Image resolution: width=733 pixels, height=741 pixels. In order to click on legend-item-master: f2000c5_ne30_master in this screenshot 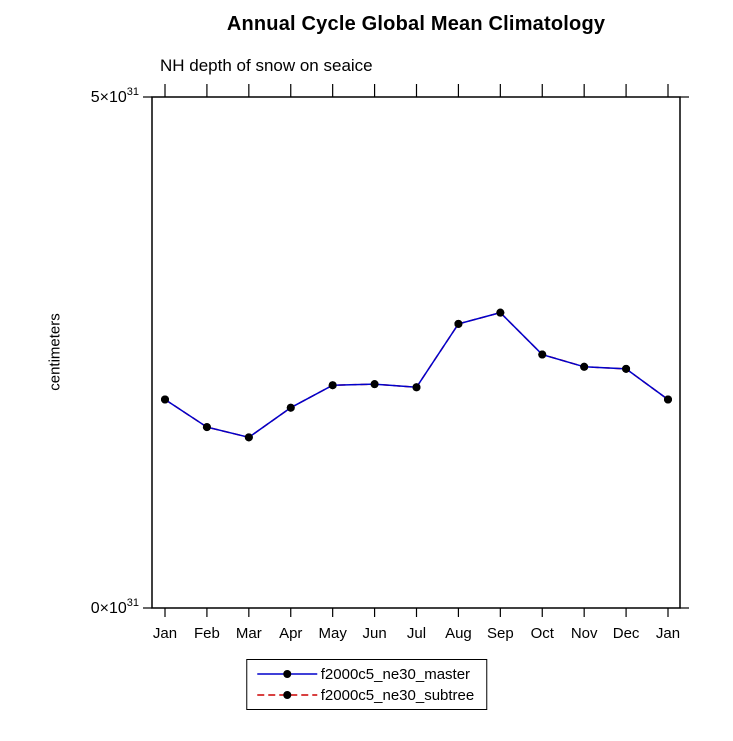, I will do `click(364, 674)`.